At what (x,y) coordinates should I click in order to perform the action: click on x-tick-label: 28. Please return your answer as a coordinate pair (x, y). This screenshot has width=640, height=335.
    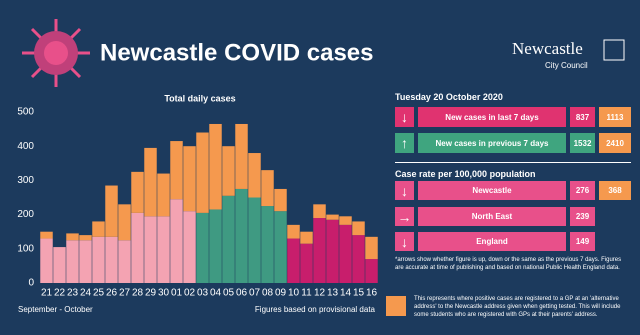
    Looking at the image, I should click on (138, 293).